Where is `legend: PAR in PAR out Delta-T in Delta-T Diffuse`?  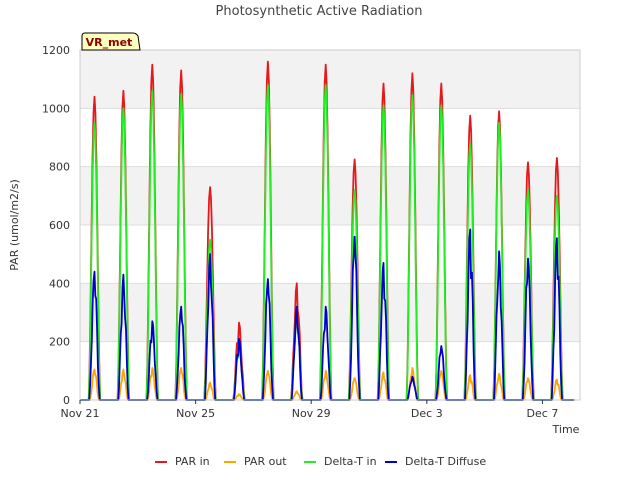 legend: PAR in PAR out Delta-T in Delta-T Diffuse is located at coordinates (320, 461).